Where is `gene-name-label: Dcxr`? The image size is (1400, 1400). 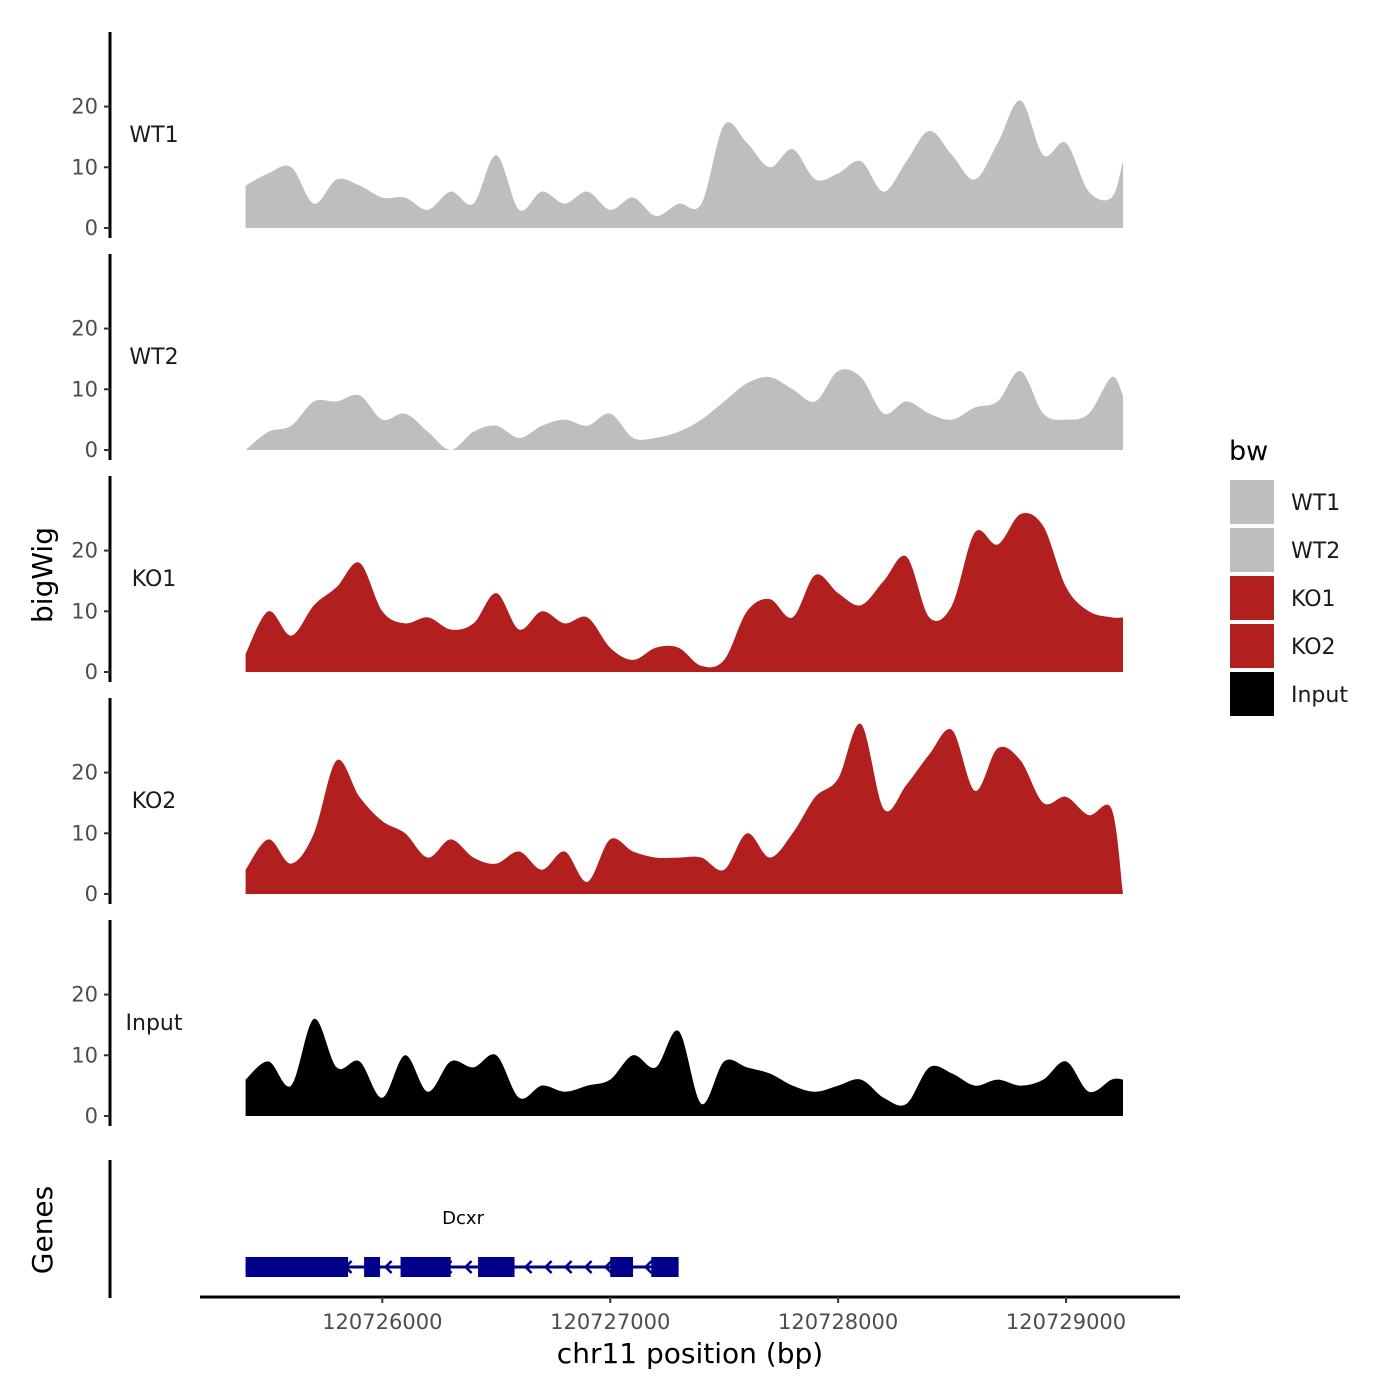 gene-name-label: Dcxr is located at coordinates (463, 1218).